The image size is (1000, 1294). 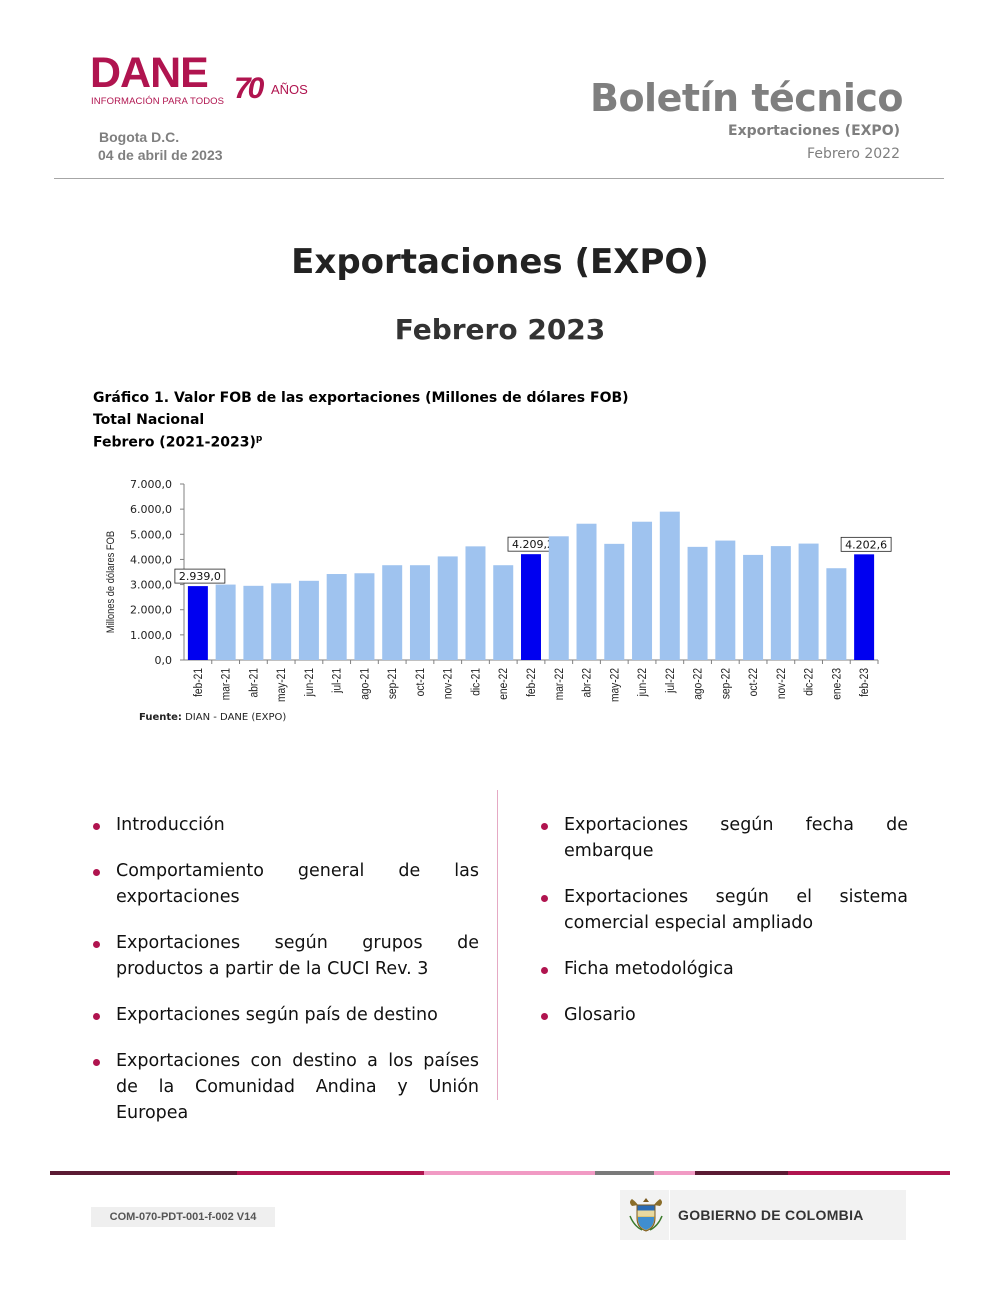 I want to click on government-badge-separator, so click(x=669, y=1215).